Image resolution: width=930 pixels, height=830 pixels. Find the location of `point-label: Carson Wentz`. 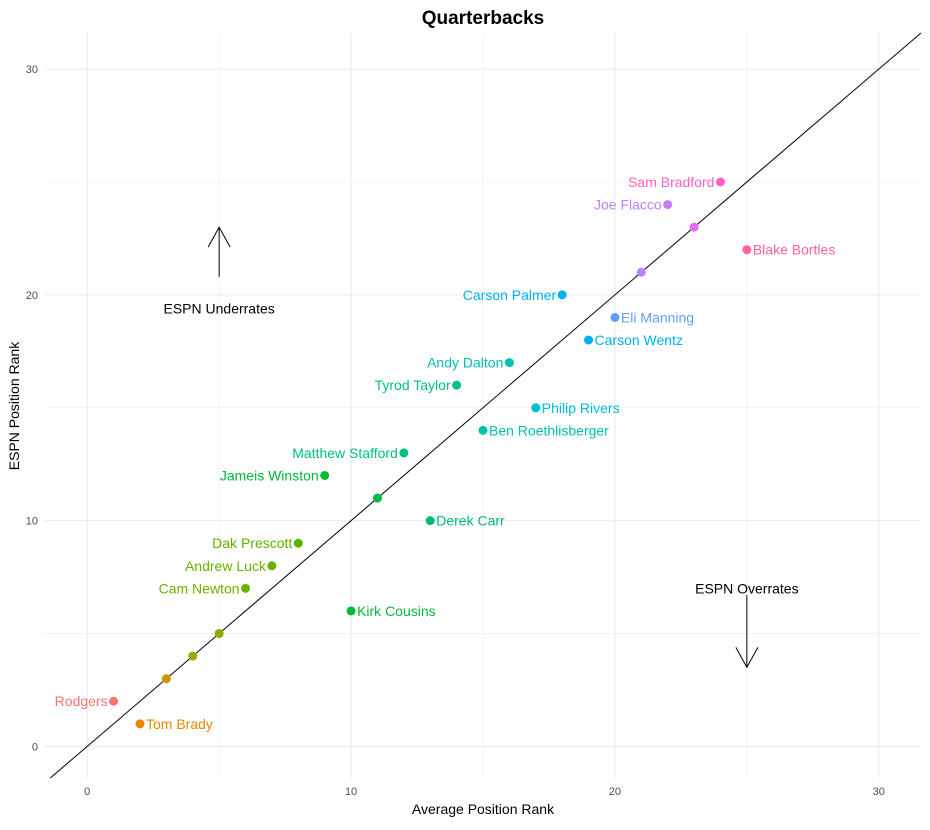

point-label: Carson Wentz is located at coordinates (639, 340).